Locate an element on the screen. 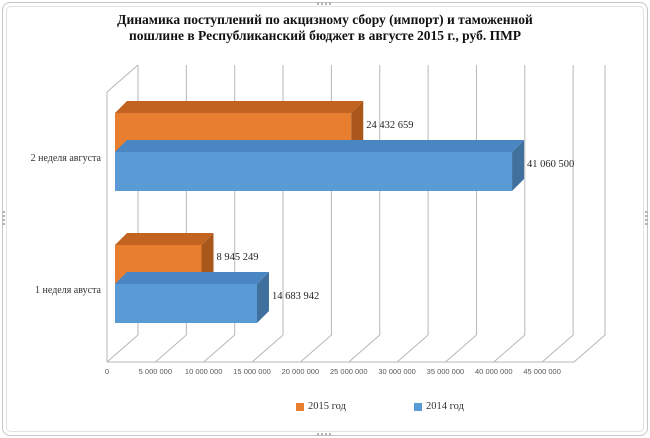 The image size is (650, 438). resize-handle-left is located at coordinates (3, 219).